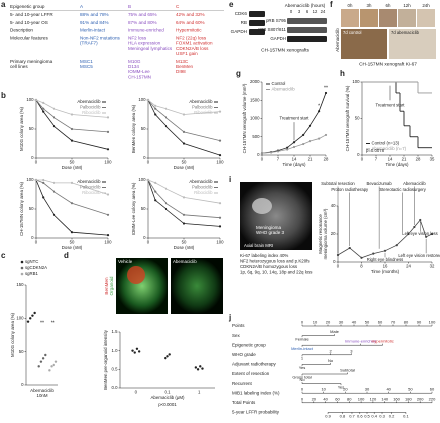 Image resolution: width=440 pixels, height=423 pixels. What do you see at coordinates (392, 415) in the screenshot?
I see `scale-label: 0.2` at bounding box center [392, 415].